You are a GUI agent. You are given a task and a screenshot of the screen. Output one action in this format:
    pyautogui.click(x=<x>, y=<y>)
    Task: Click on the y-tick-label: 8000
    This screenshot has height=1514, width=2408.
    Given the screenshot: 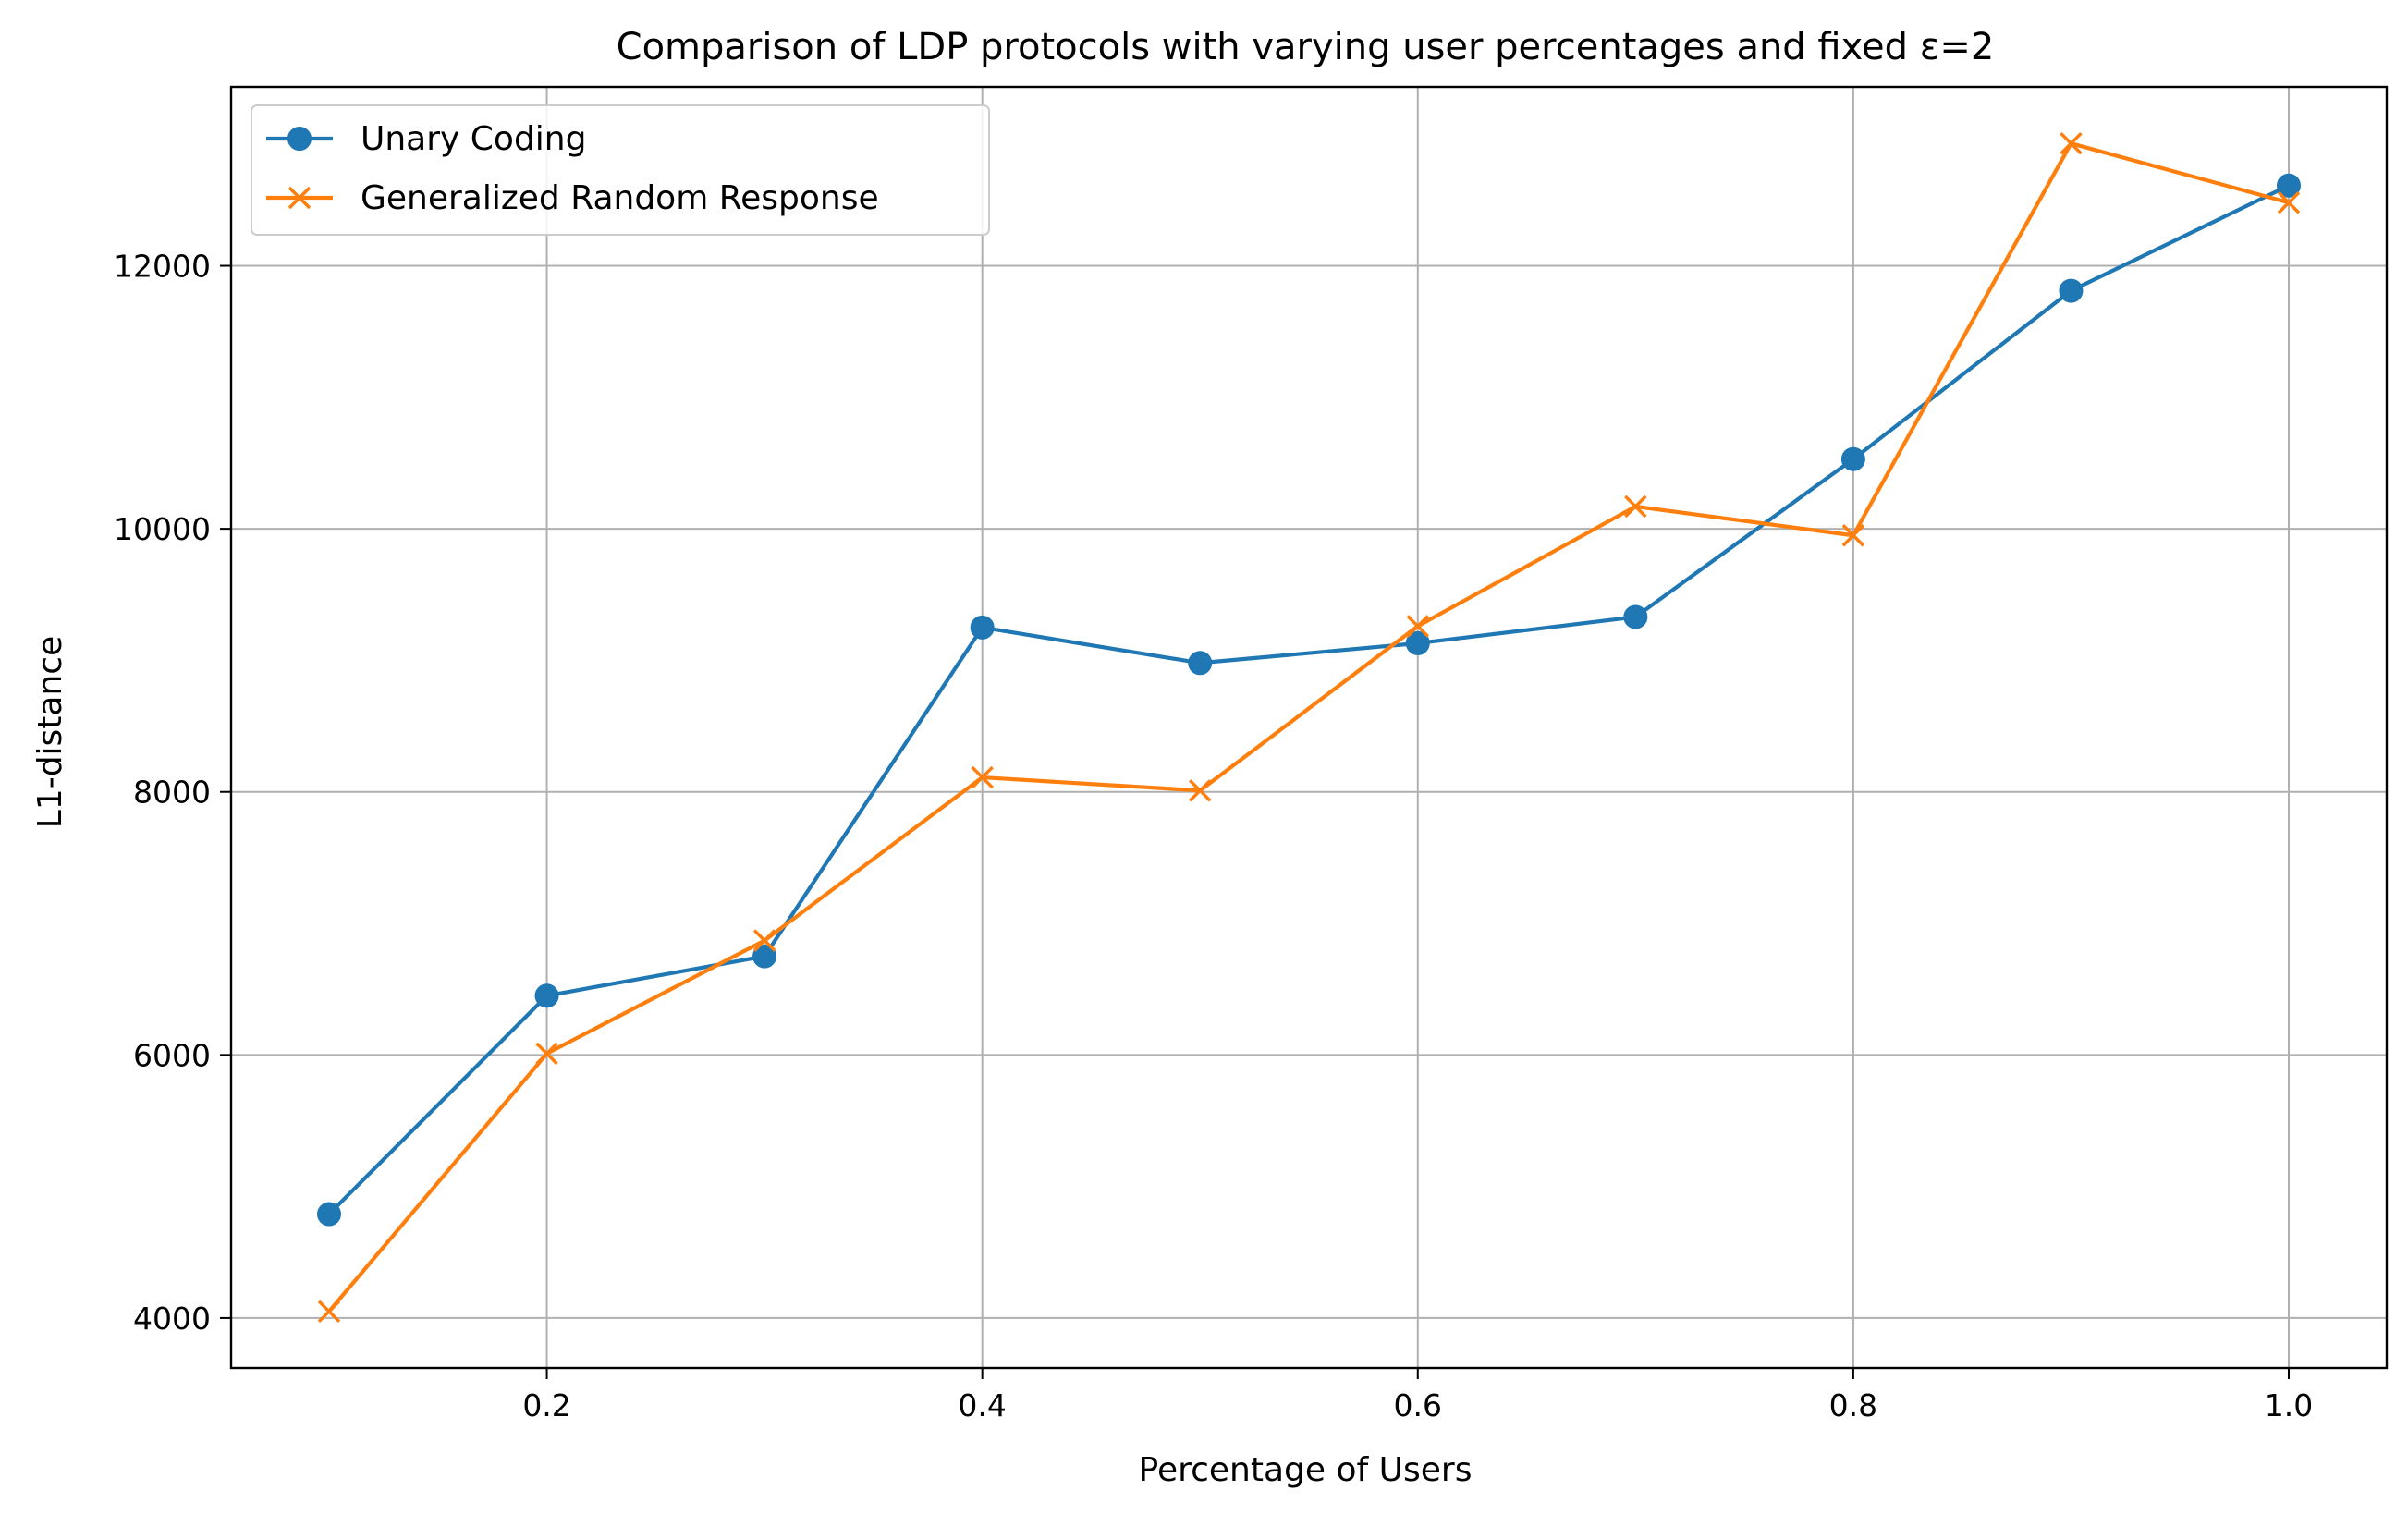 What is the action you would take?
    pyautogui.click(x=172, y=793)
    